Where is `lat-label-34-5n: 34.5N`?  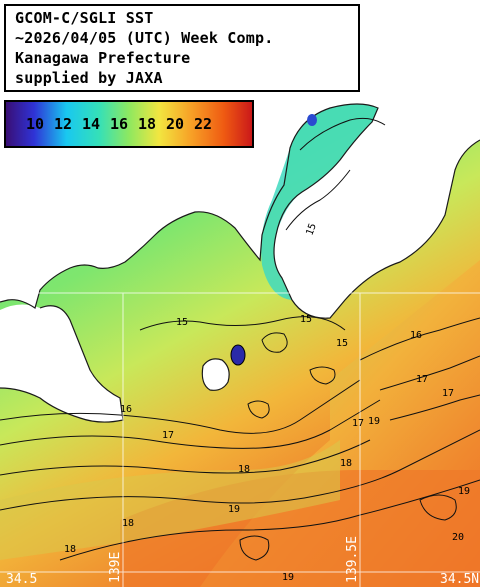 lat-label-34-5n: 34.5N is located at coordinates (459, 579).